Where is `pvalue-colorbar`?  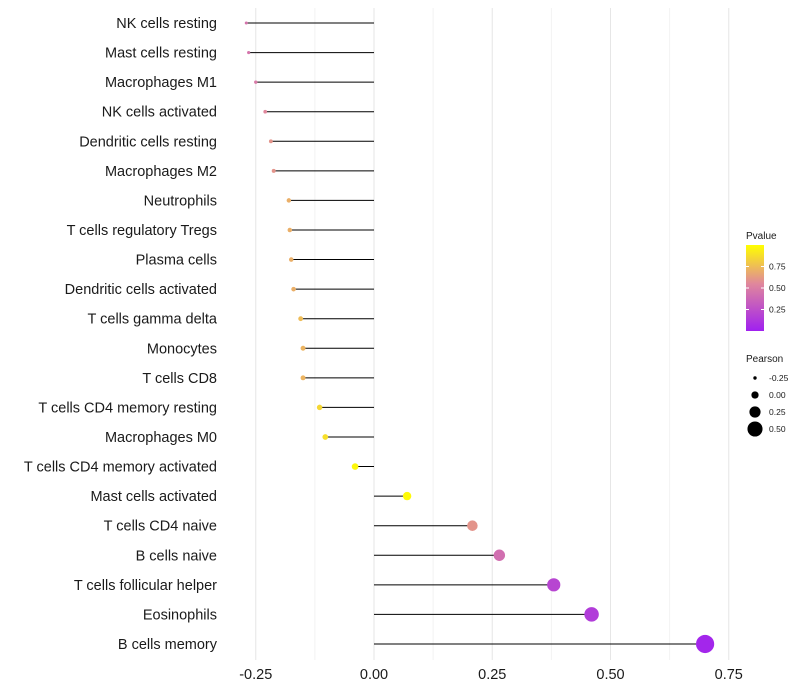
pvalue-colorbar is located at coordinates (755, 288).